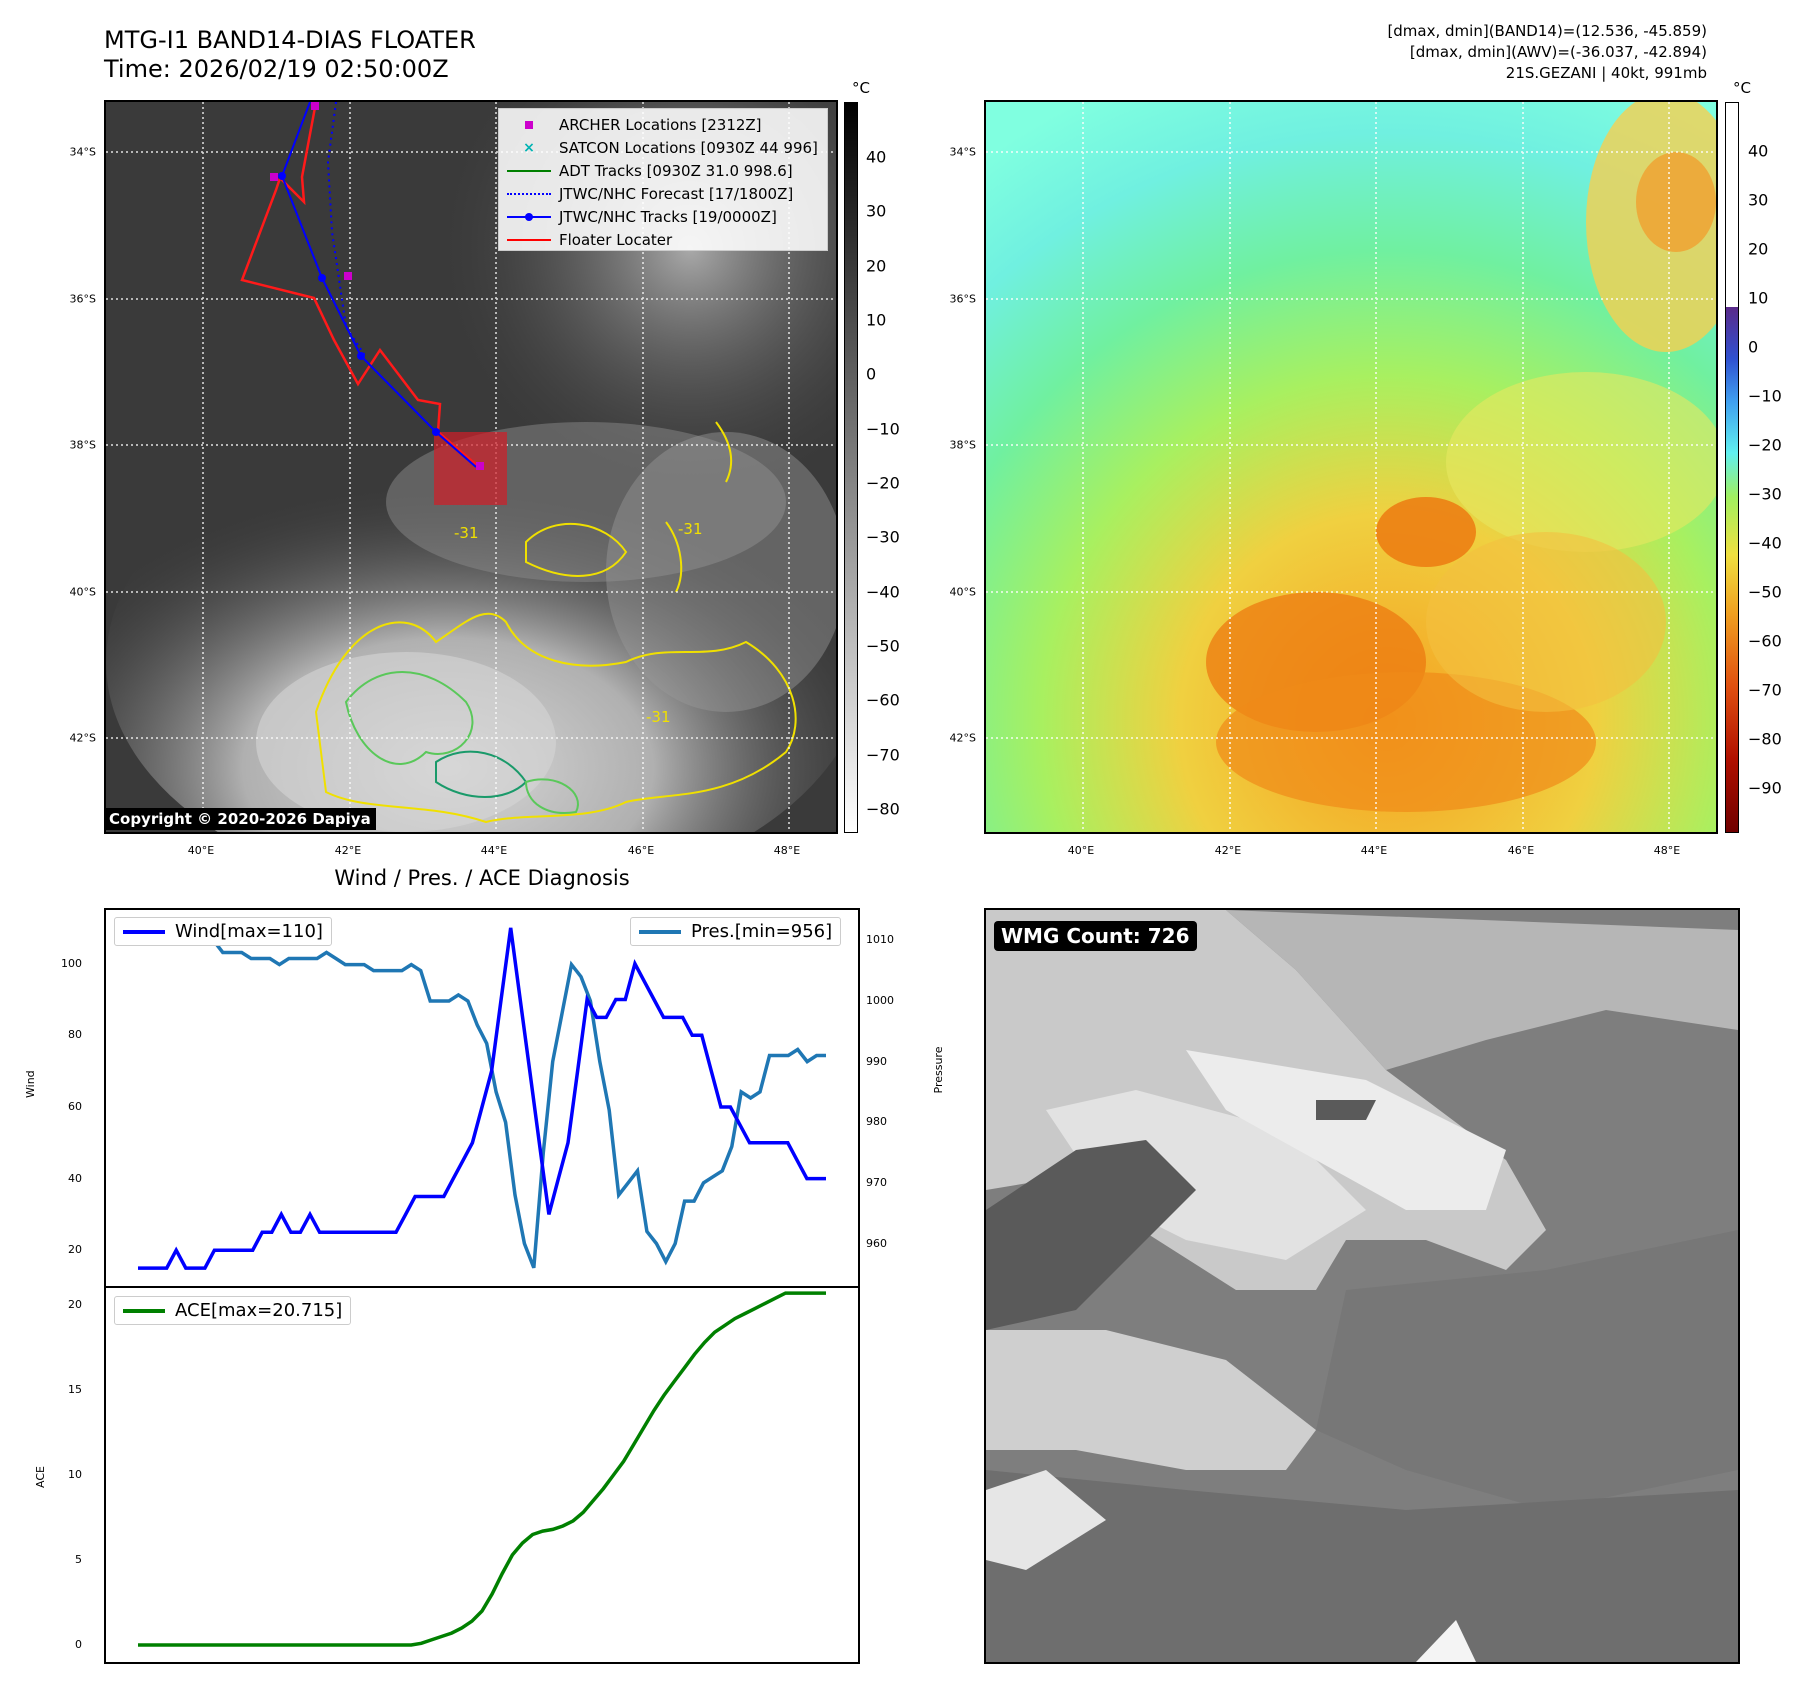 This screenshot has height=1690, width=1797. I want to click on wind-pres-svg, so click(482, 1098).